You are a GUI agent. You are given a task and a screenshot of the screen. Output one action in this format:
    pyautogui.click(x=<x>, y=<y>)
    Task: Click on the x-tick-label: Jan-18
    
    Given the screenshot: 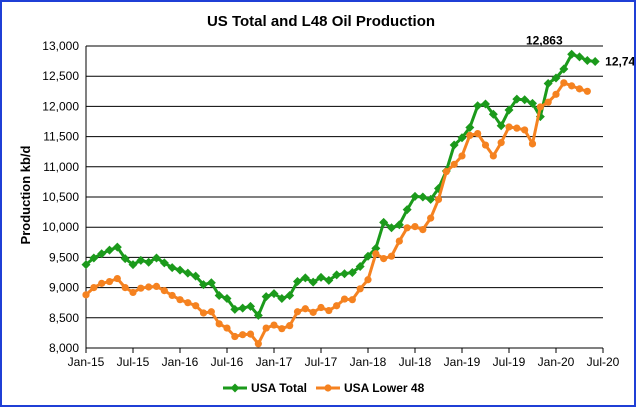 What is the action you would take?
    pyautogui.click(x=368, y=362)
    